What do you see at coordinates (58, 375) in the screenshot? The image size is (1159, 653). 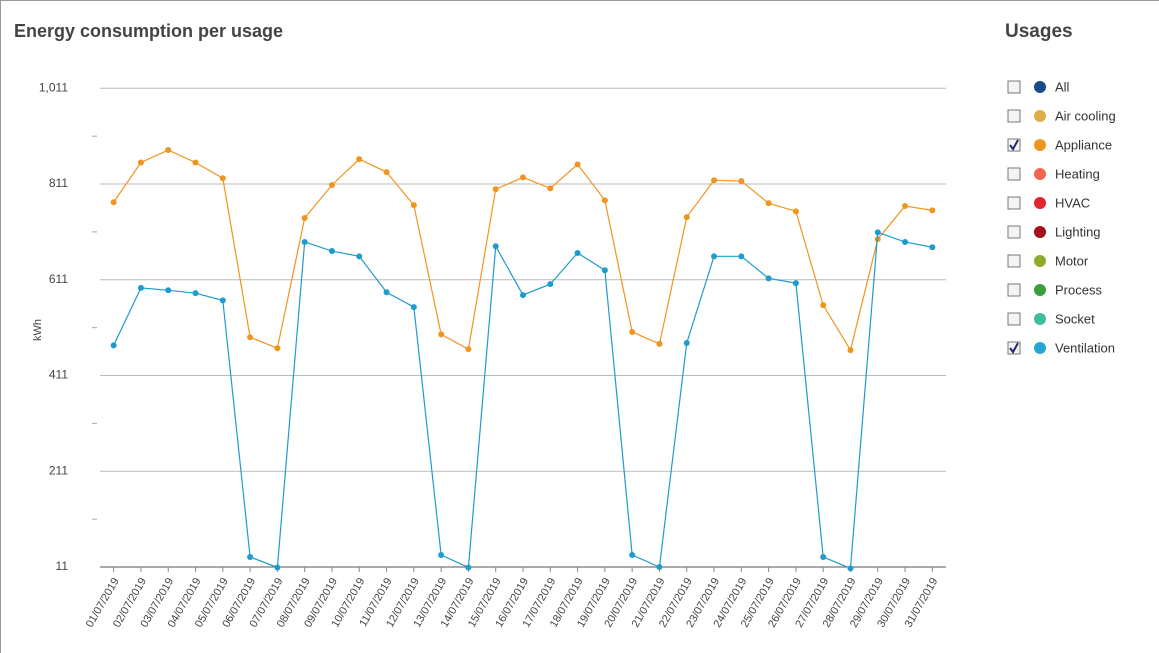 I see `y-tick-label: 411` at bounding box center [58, 375].